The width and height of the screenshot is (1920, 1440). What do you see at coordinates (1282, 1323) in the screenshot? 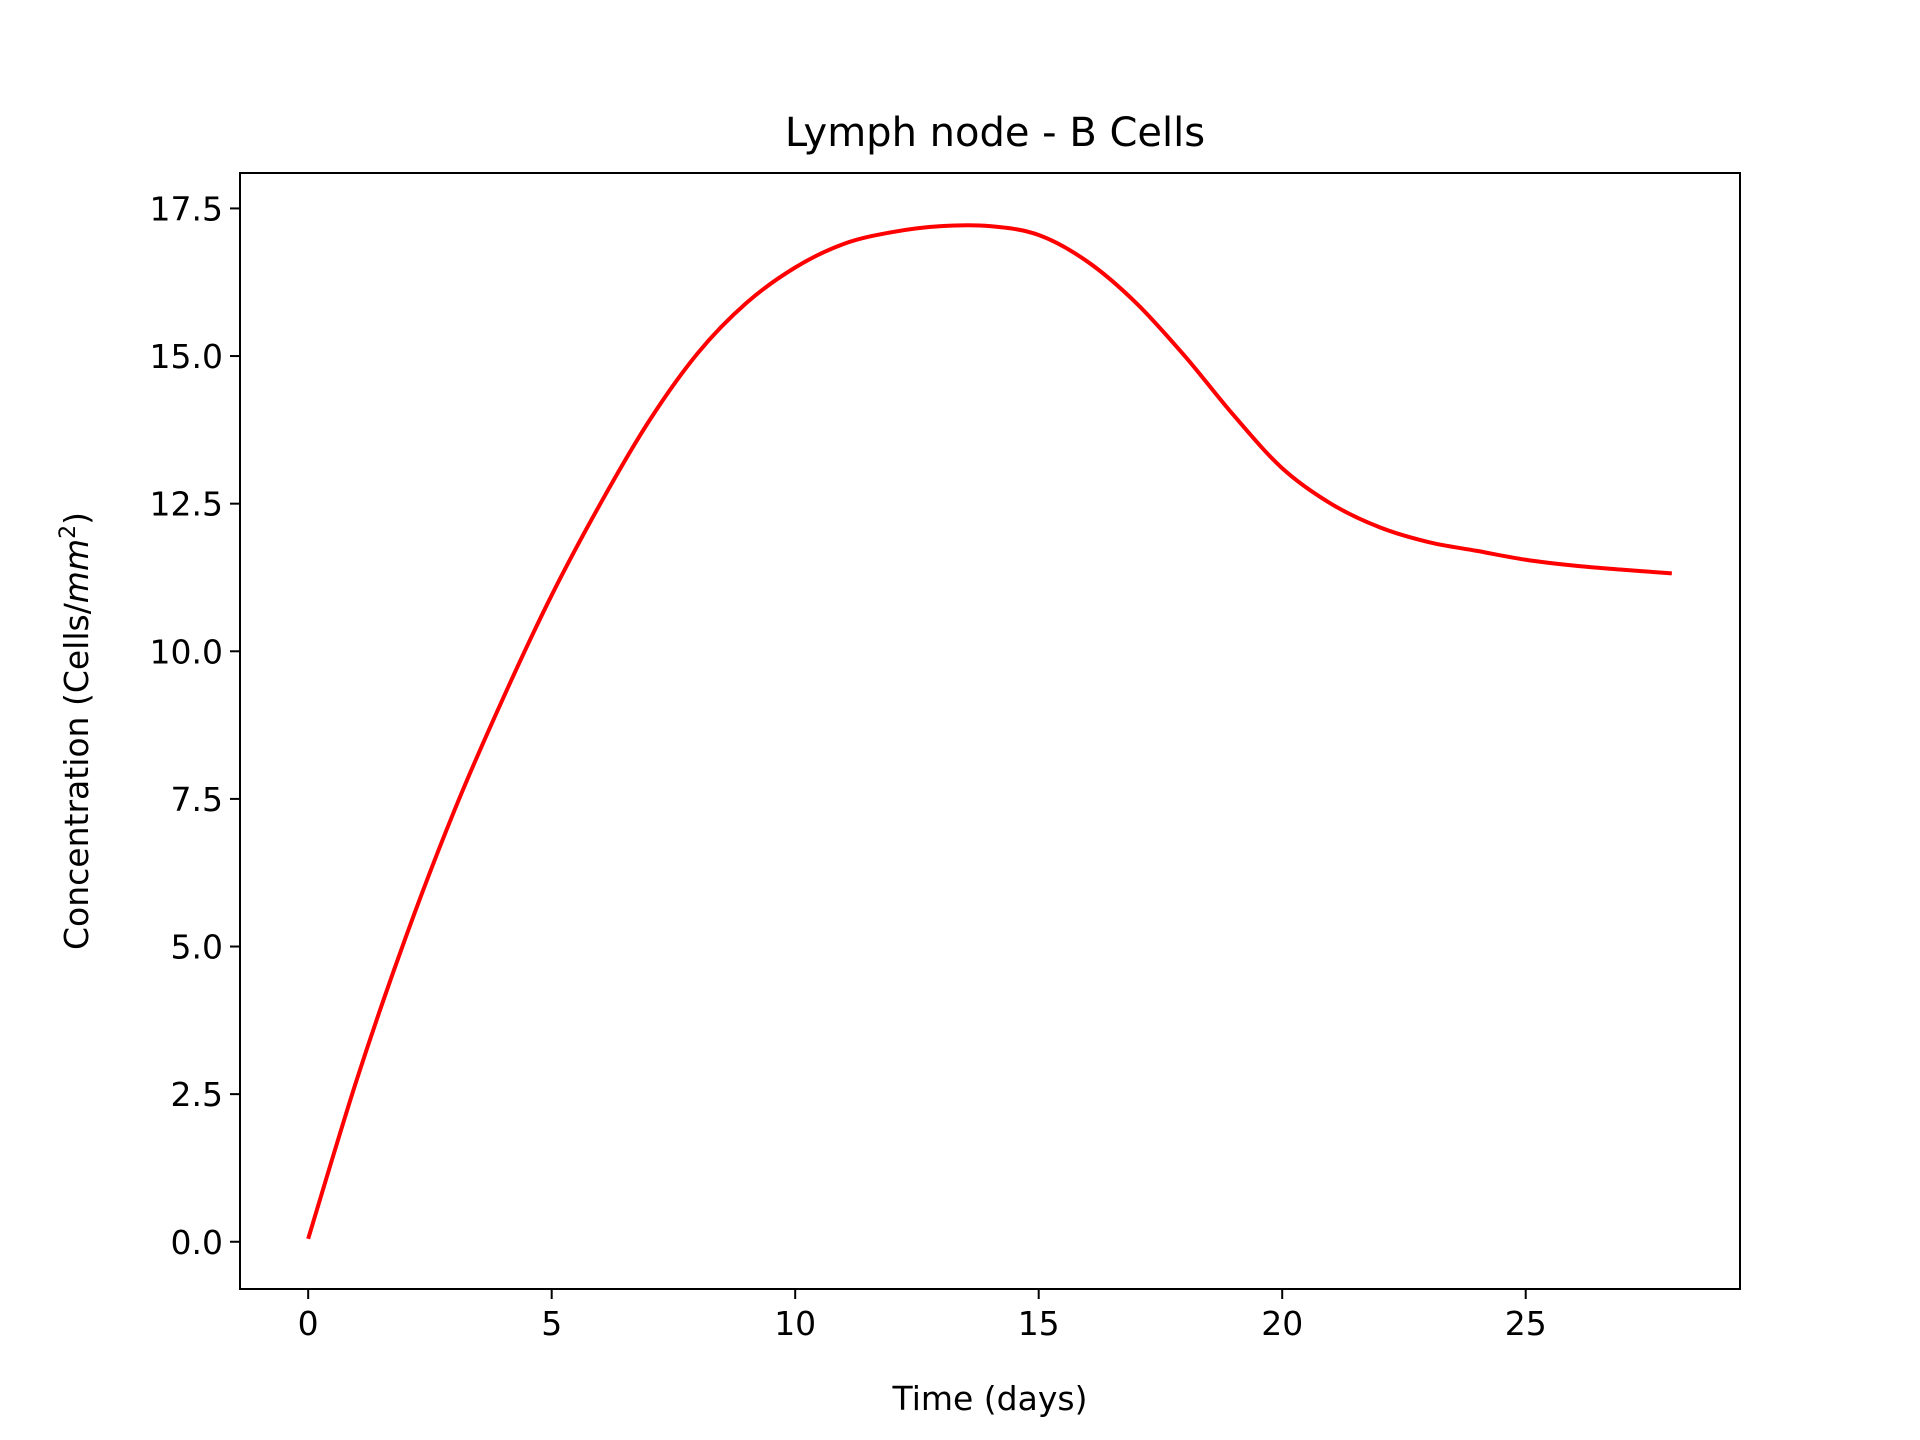
I see `x-tick-label: 20` at bounding box center [1282, 1323].